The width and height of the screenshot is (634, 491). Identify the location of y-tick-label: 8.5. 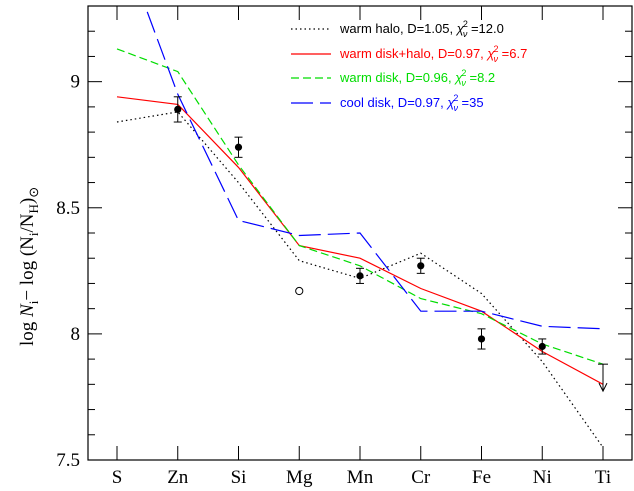
(68, 208).